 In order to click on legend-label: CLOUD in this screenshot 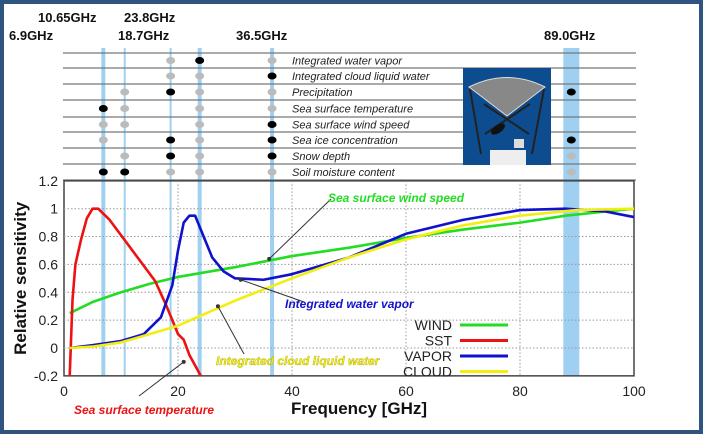, I will do `click(427, 372)`.